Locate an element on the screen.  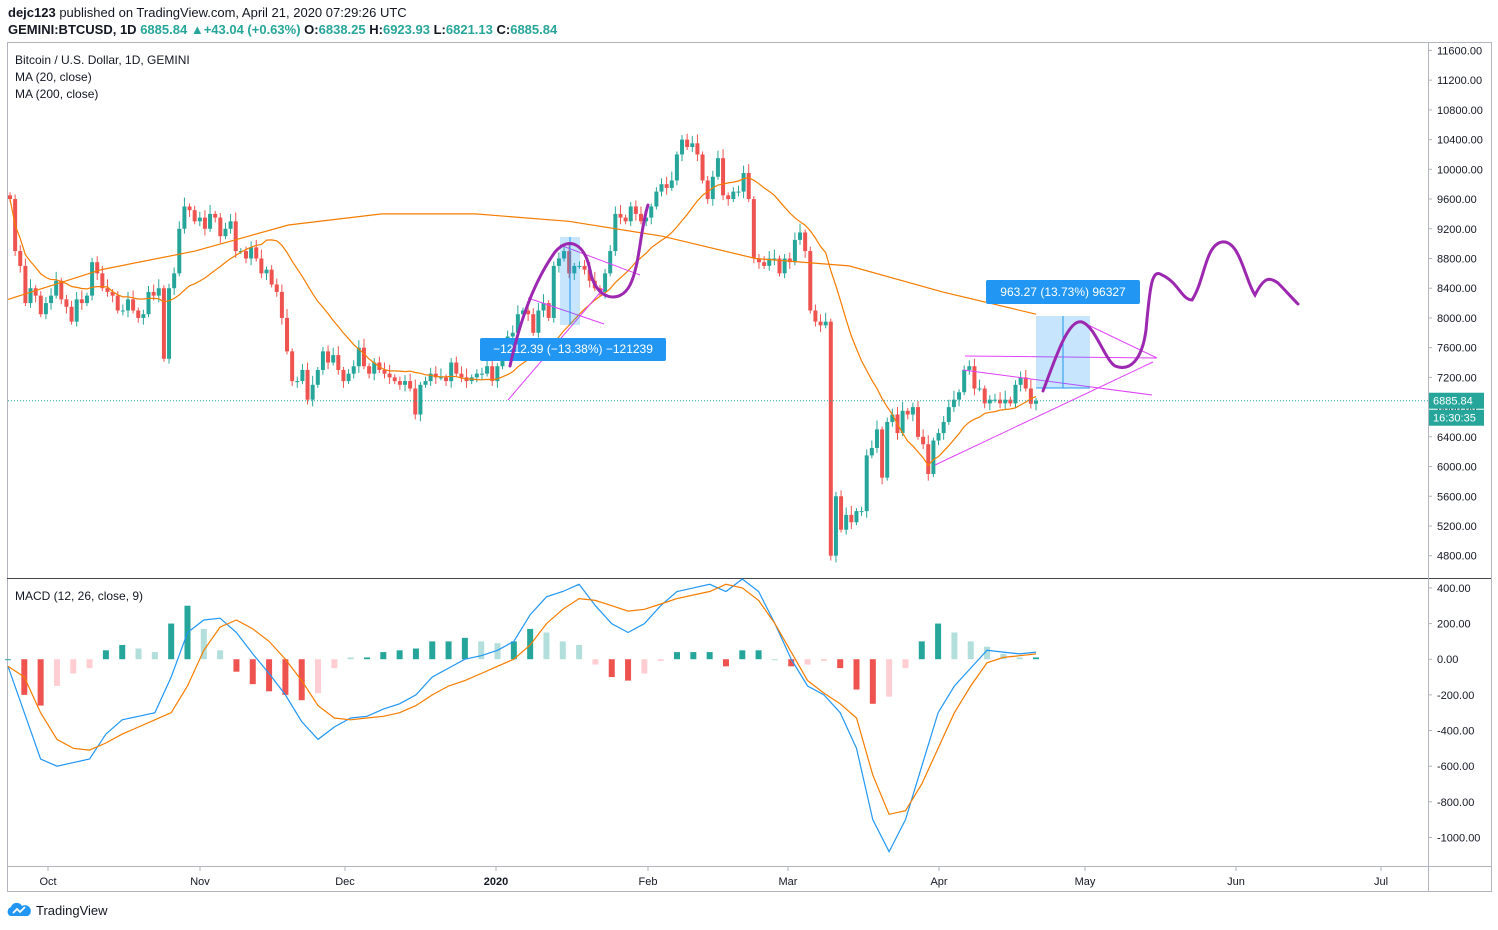
ma200-legend: MA (200, close) is located at coordinates (57, 94).